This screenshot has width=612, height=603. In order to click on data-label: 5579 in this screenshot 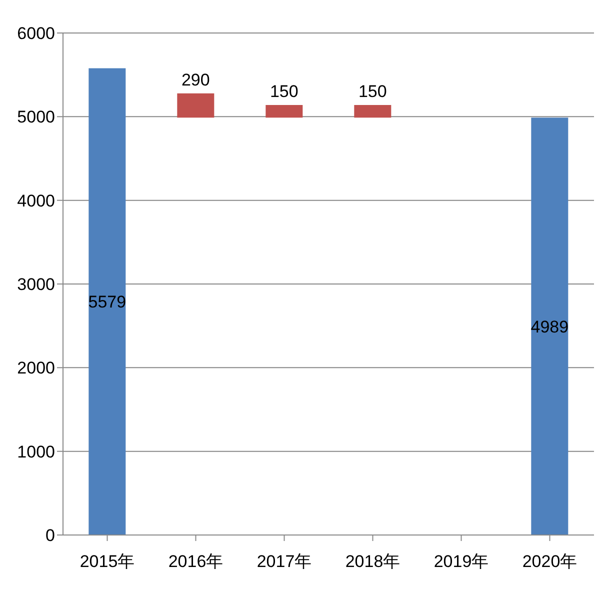, I will do `click(107, 302)`.